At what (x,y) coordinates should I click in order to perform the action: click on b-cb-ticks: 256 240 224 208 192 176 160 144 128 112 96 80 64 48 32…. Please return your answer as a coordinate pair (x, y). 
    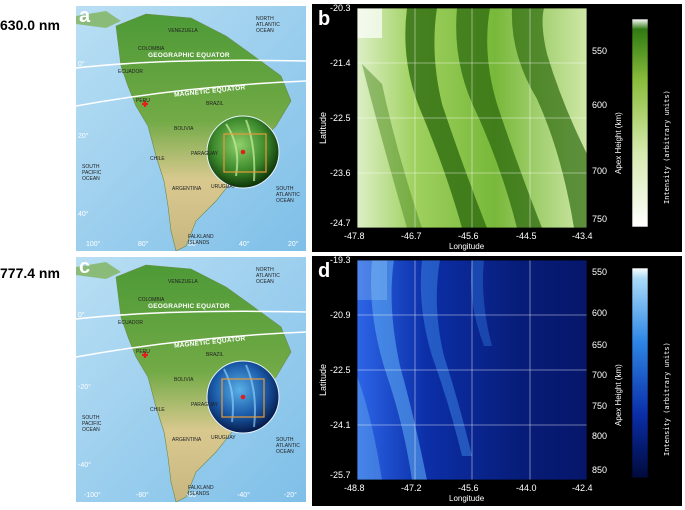
    Looking at the image, I should click on (661, 122).